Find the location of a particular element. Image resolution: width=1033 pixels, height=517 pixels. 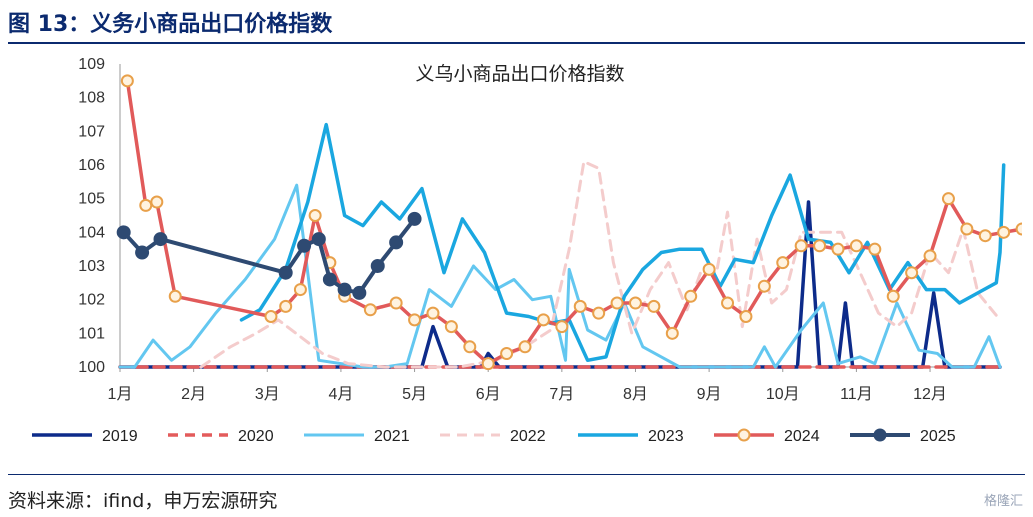

x-tick-label: 5月 is located at coordinates (414, 394).